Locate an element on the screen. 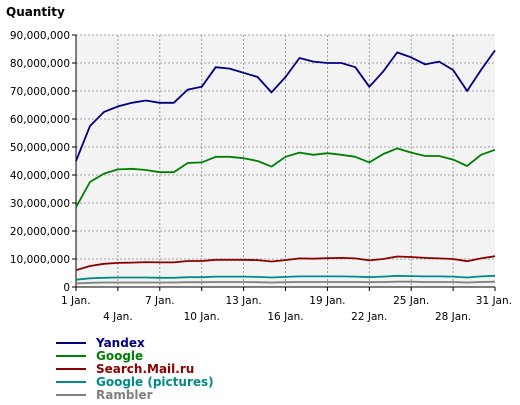 Image resolution: width=520 pixels, height=405 pixels. x-tick-label: 1 Jan. is located at coordinates (76, 301).